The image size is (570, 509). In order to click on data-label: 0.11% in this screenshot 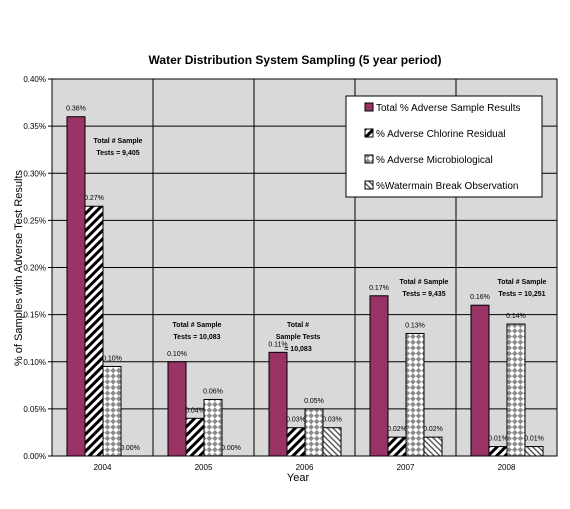, I will do `click(277, 344)`.